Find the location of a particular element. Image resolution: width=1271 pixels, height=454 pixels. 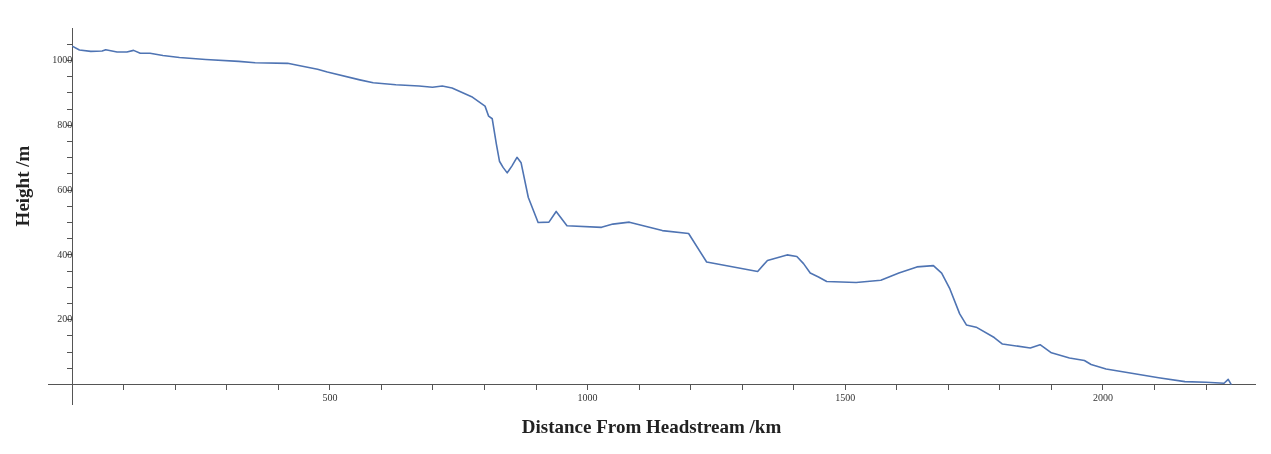

x-tick-label: 500 is located at coordinates (330, 398).